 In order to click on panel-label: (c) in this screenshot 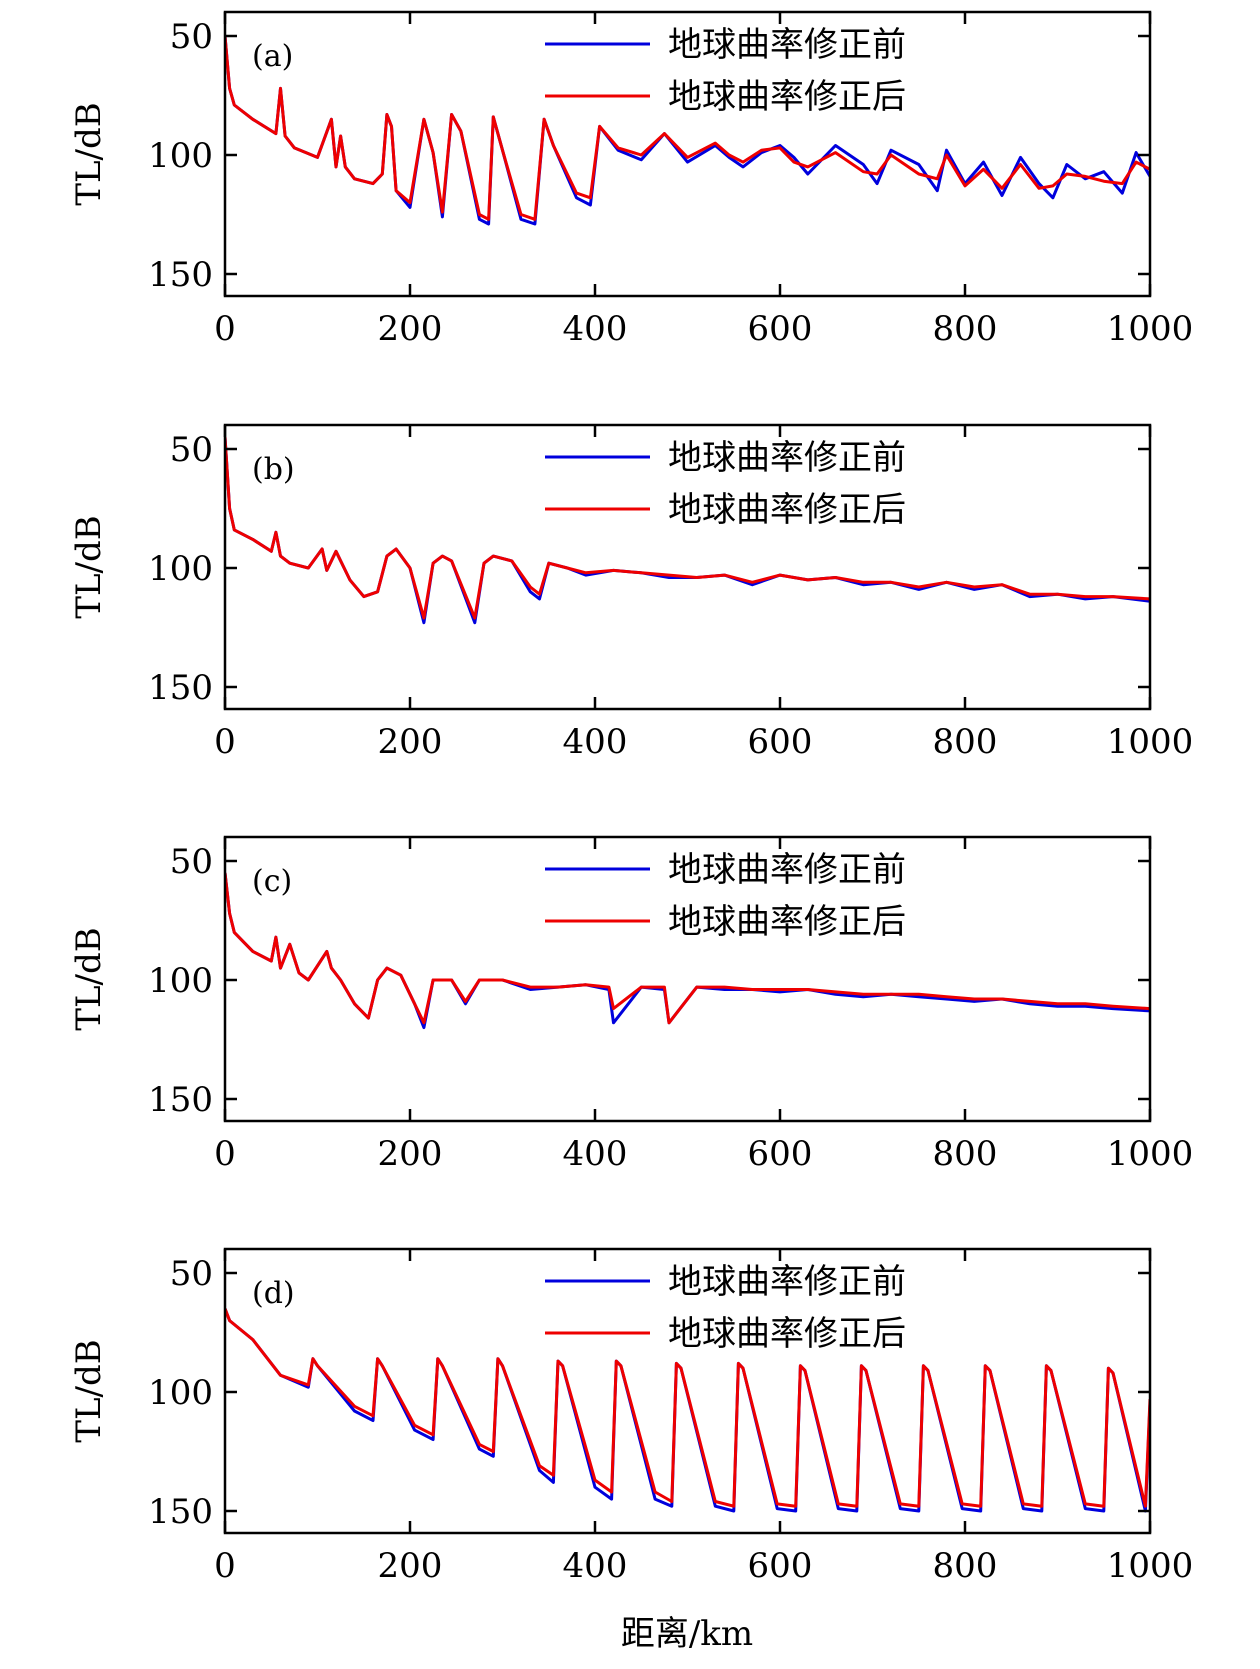, I will do `click(272, 881)`.